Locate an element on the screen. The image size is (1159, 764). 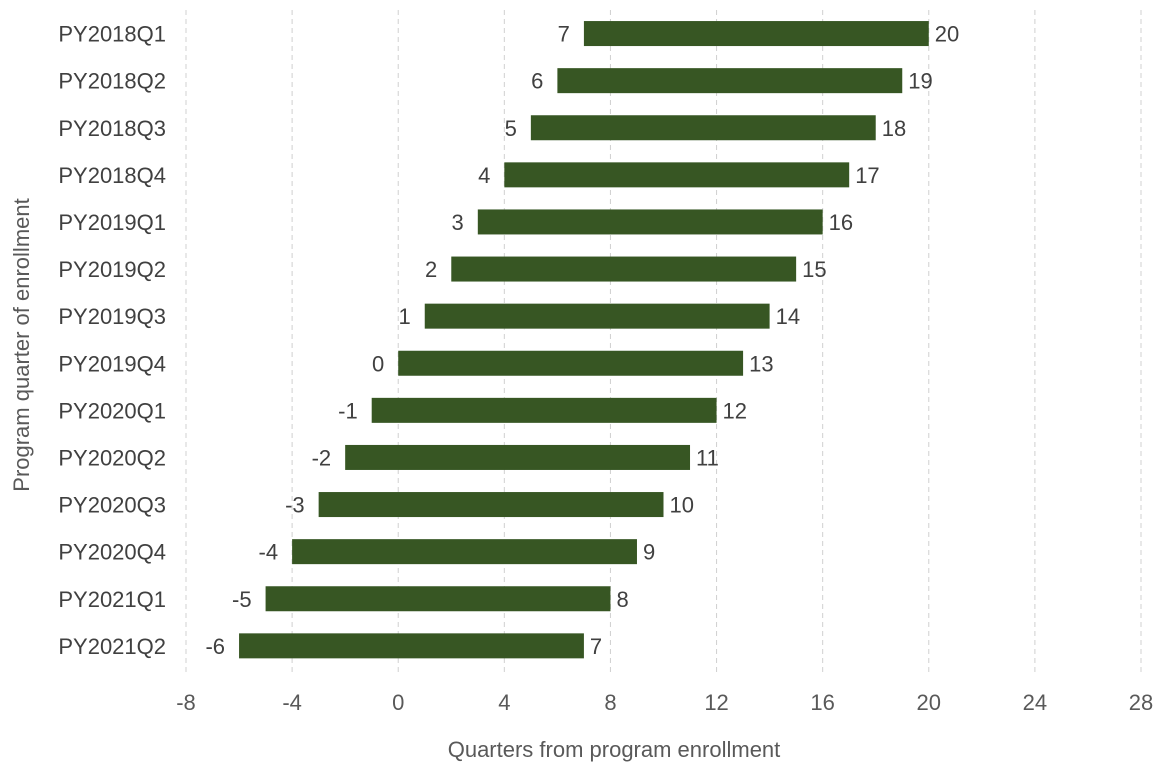
bar-start-label: 3 is located at coordinates (458, 222).